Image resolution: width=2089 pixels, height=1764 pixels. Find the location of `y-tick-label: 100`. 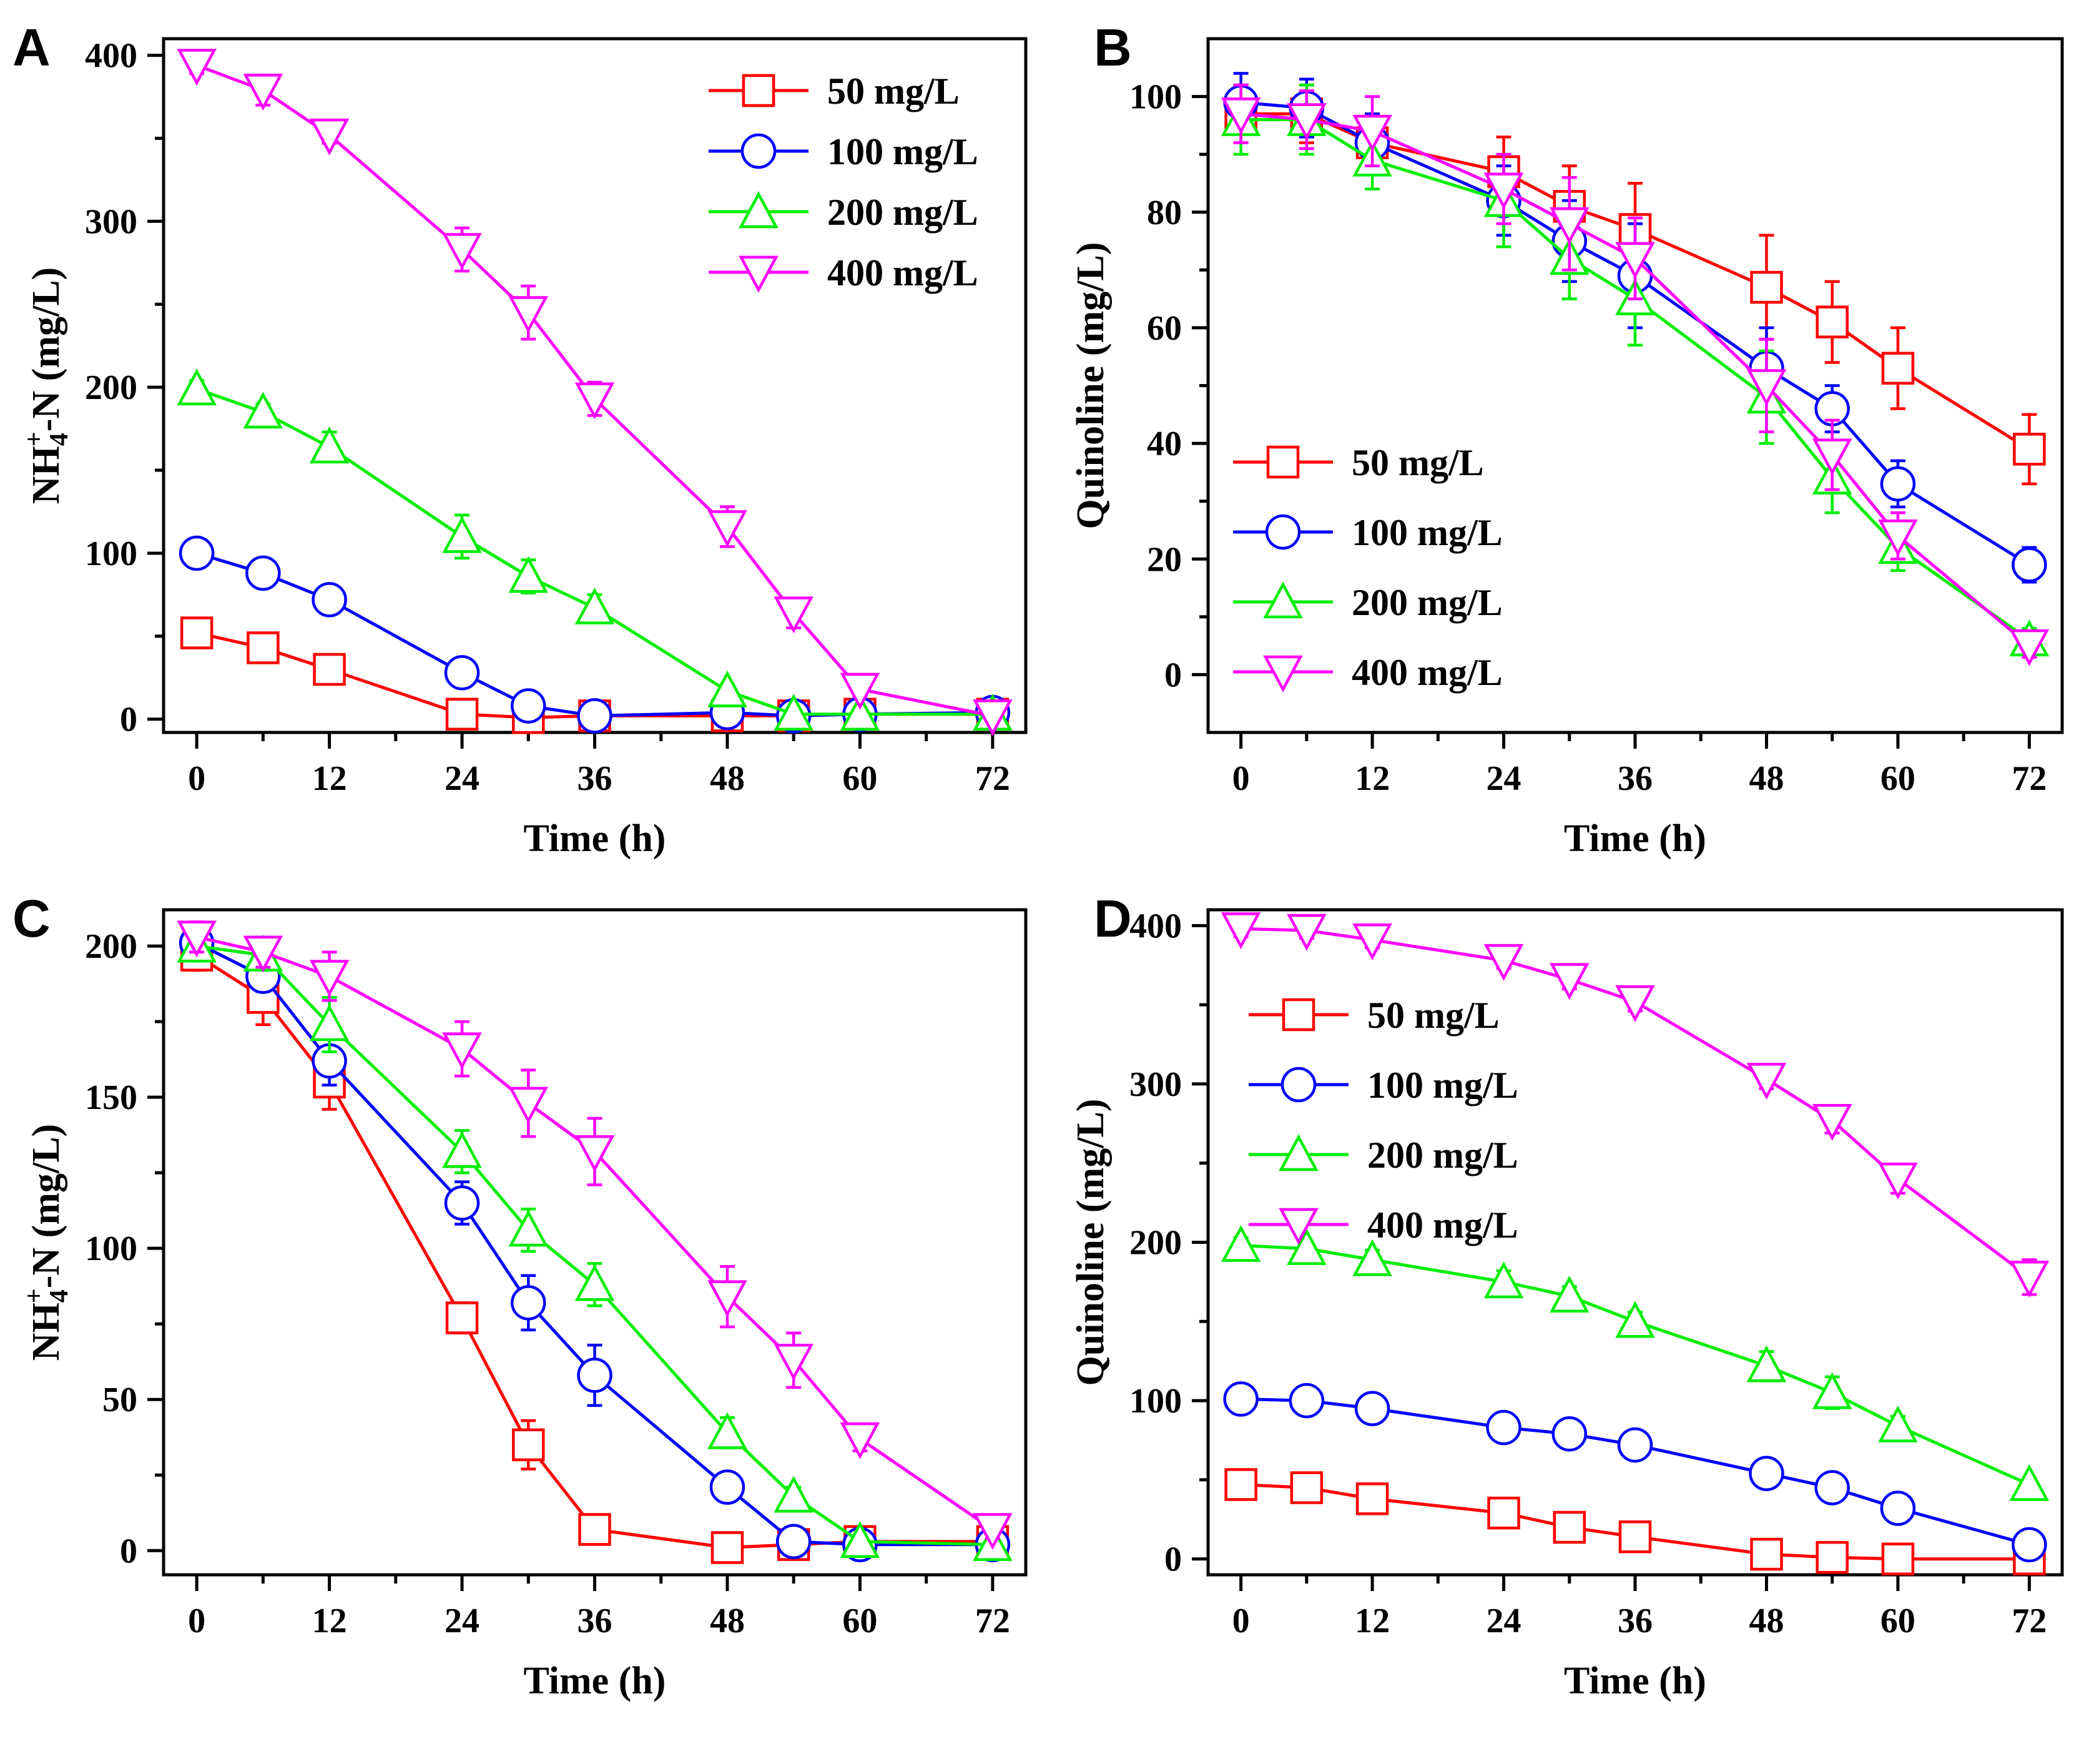

y-tick-label: 100 is located at coordinates (1155, 97).